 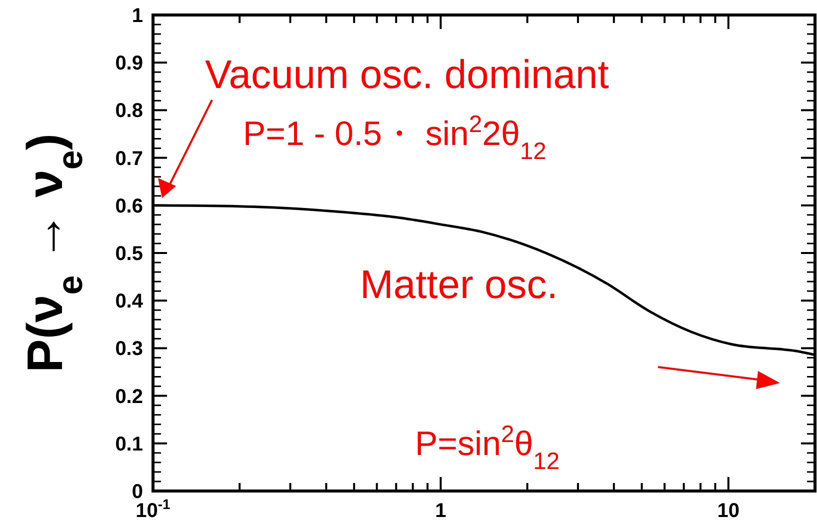 What do you see at coordinates (728, 510) in the screenshot?
I see `x-tick-label: 10` at bounding box center [728, 510].